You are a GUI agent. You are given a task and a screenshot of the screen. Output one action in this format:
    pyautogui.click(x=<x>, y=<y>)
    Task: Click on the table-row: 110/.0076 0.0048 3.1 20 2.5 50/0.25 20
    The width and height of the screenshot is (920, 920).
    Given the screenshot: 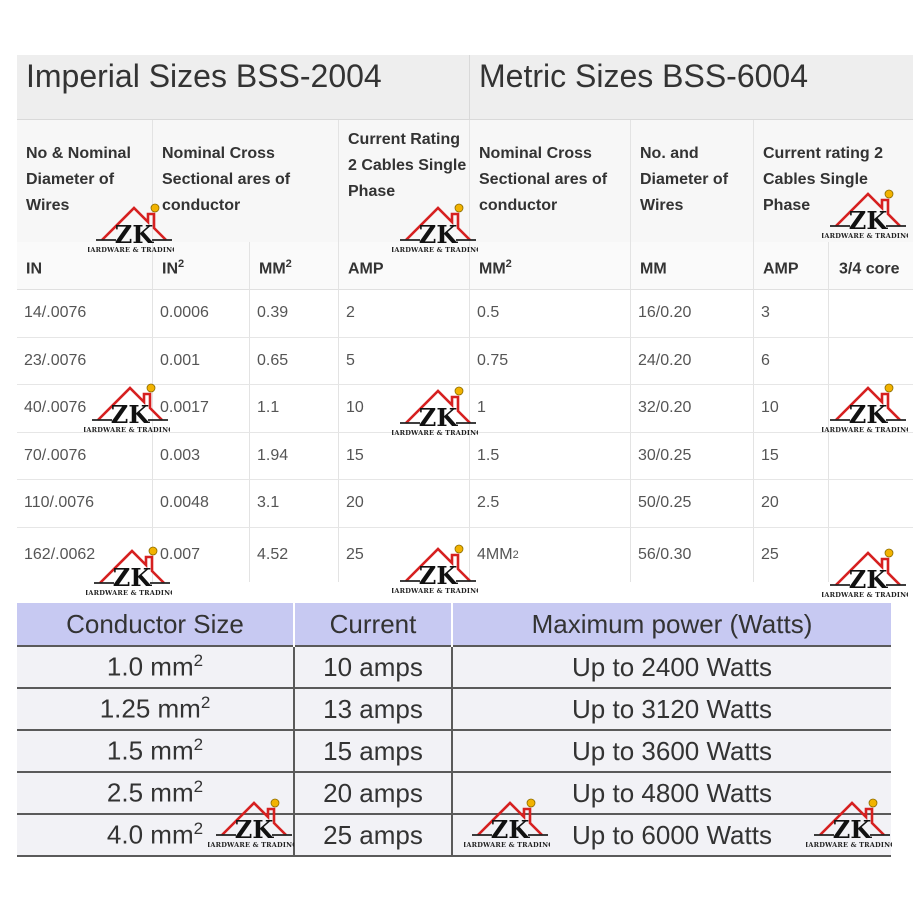 What is the action you would take?
    pyautogui.click(x=465, y=504)
    